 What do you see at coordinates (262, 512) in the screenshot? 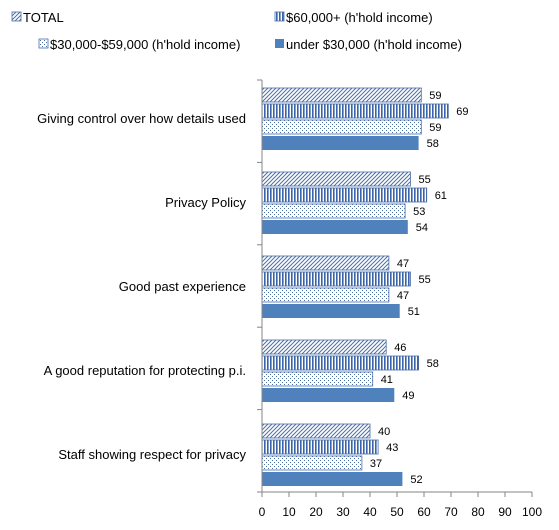
I see `x-tick-label: 0` at bounding box center [262, 512].